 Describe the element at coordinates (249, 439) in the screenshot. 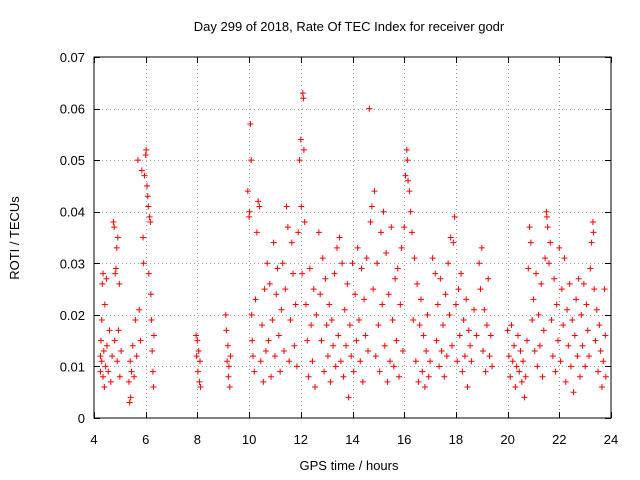

I see `x-tick-label: 10` at that location.